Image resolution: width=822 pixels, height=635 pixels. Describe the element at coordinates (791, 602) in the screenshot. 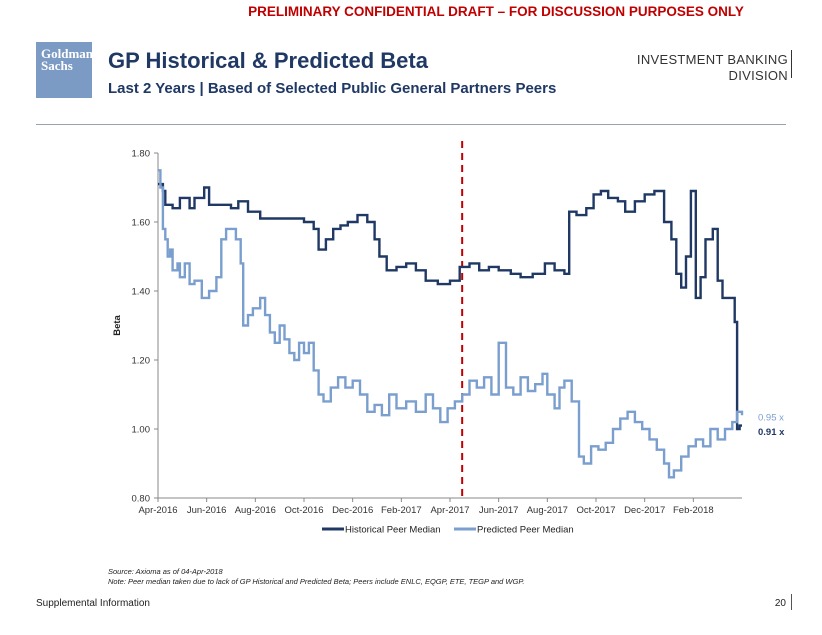

I see `footer-divider` at that location.